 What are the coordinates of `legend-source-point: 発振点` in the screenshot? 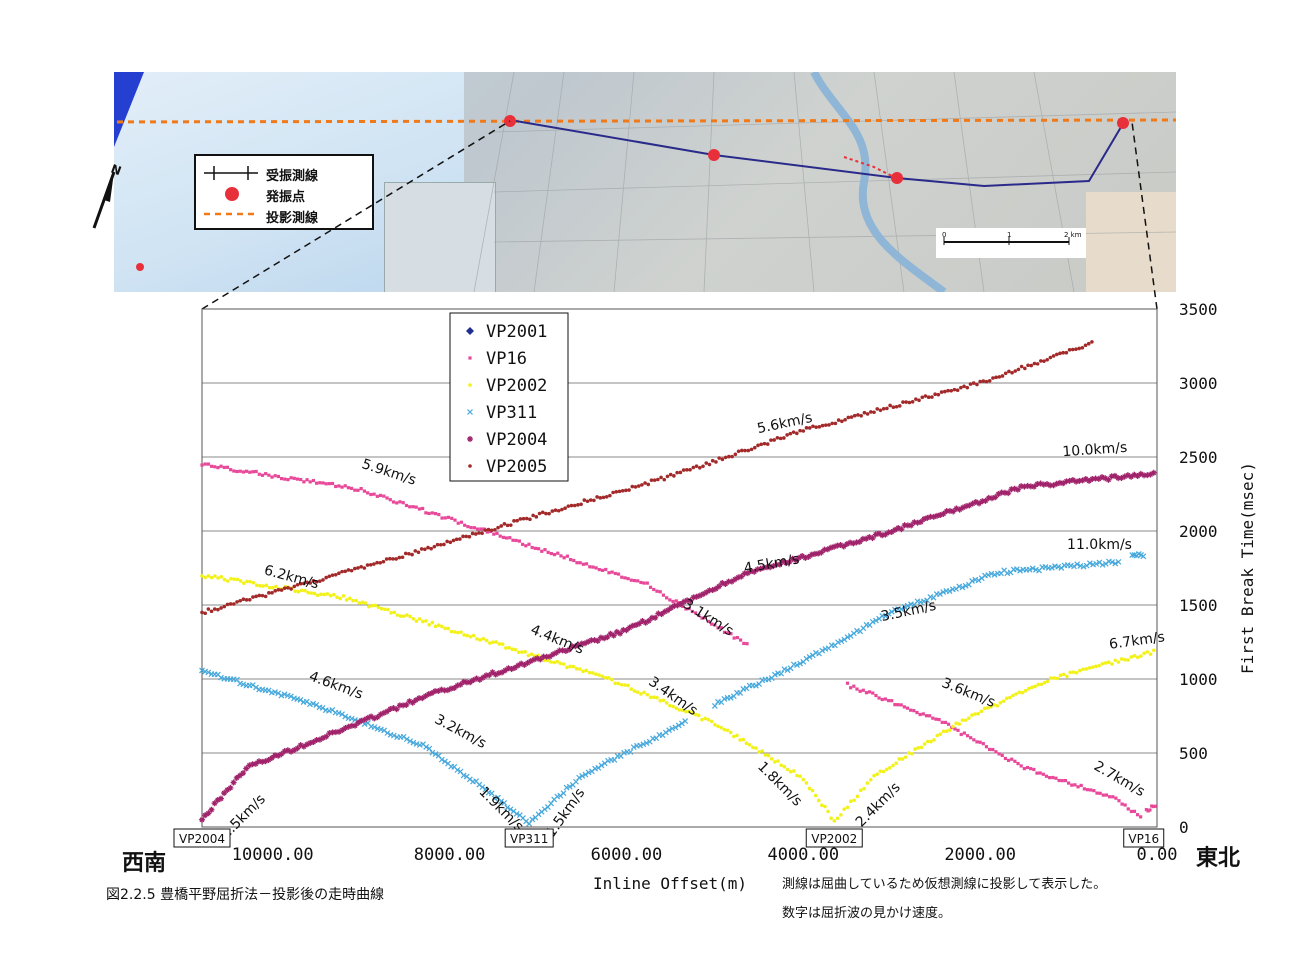 It's located at (286, 197).